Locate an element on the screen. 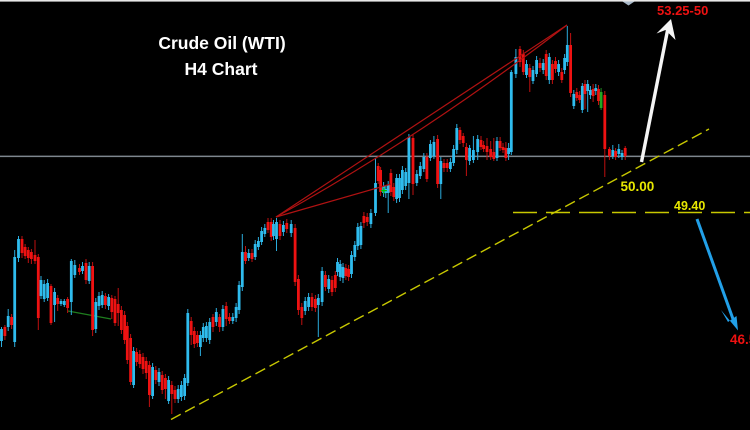 The width and height of the screenshot is (750, 430). svg-text: 49.40 is located at coordinates (689, 206).